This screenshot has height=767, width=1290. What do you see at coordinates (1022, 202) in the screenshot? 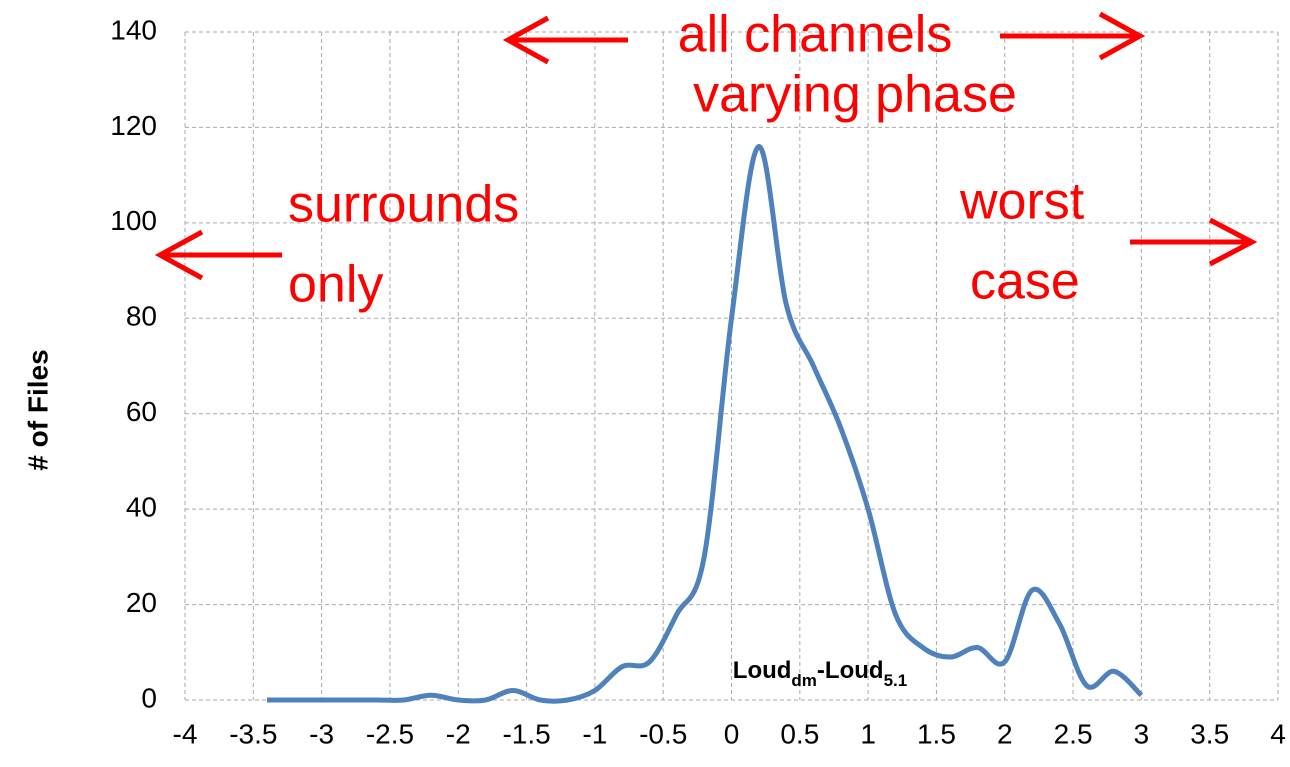
I see `annotation: worst` at bounding box center [1022, 202].